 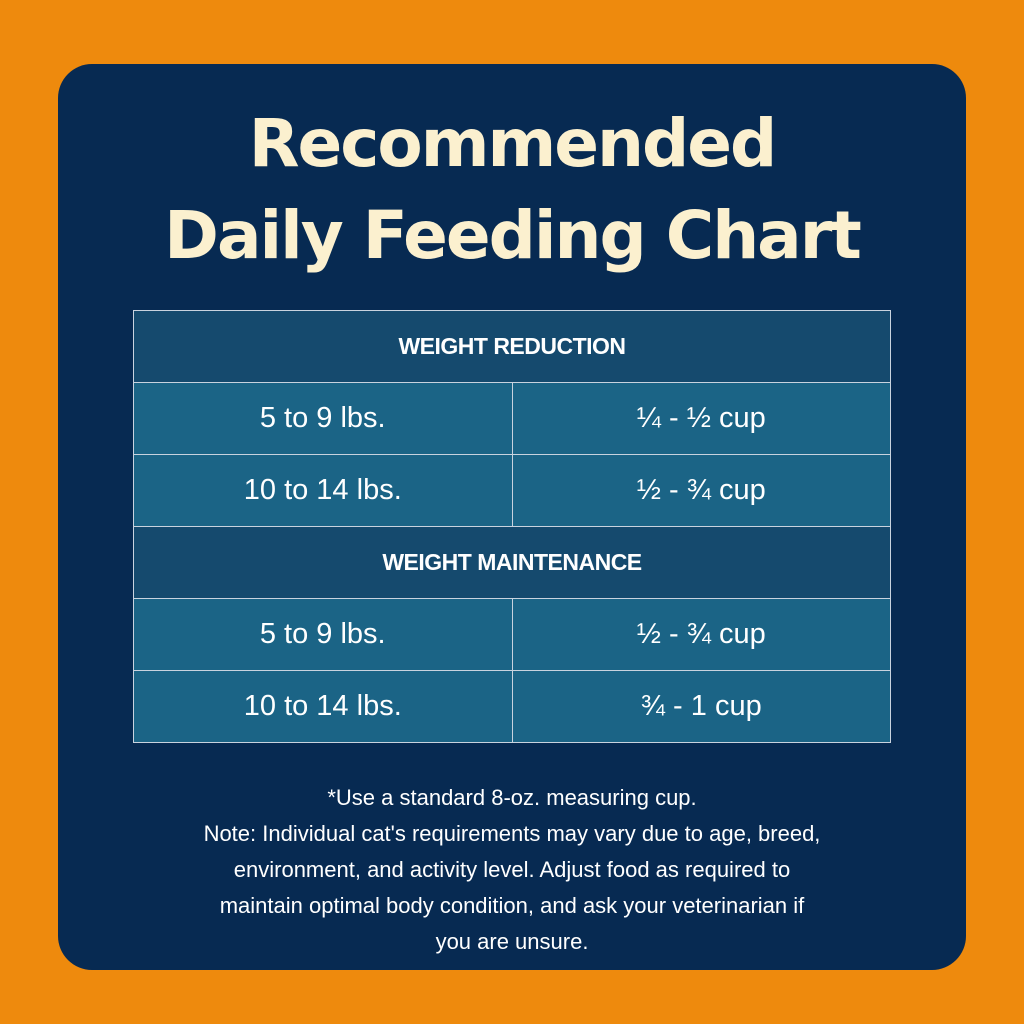 I want to click on note-line: you are unsure., so click(x=512, y=941).